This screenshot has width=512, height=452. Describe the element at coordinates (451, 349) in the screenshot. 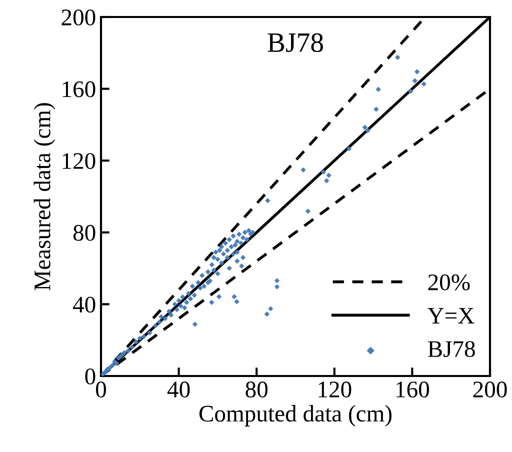

I see `legend-label: BJ78` at that location.